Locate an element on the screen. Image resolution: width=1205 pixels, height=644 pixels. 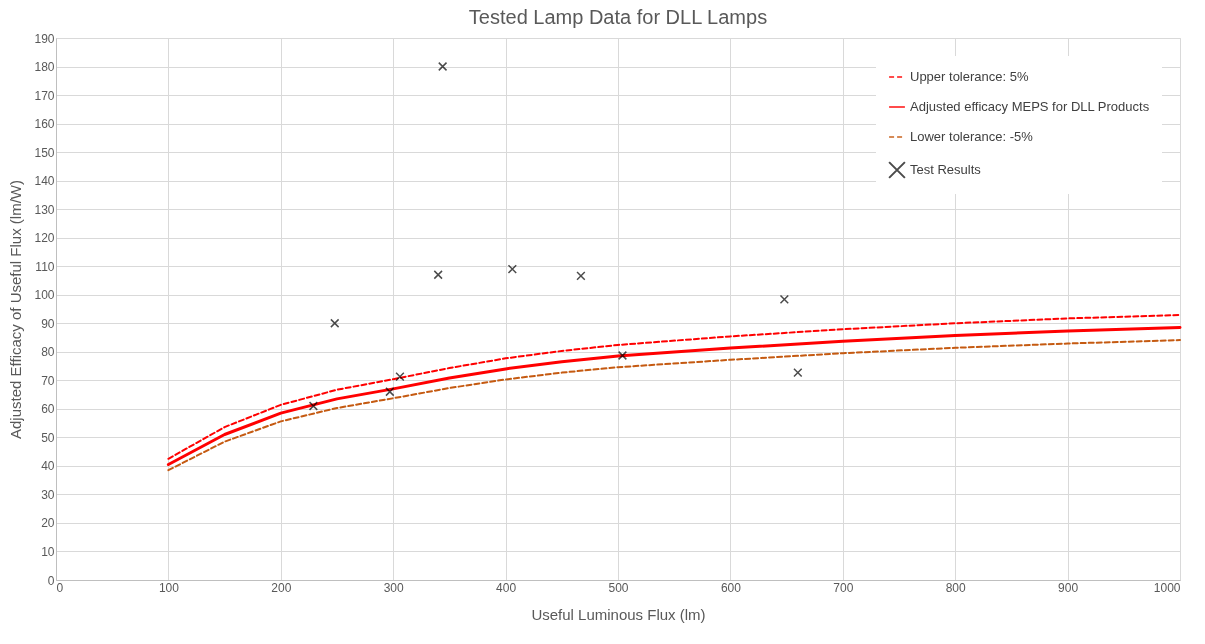
legend-label: Adjusted efficacy MEPS for DLL Products is located at coordinates (1030, 106).